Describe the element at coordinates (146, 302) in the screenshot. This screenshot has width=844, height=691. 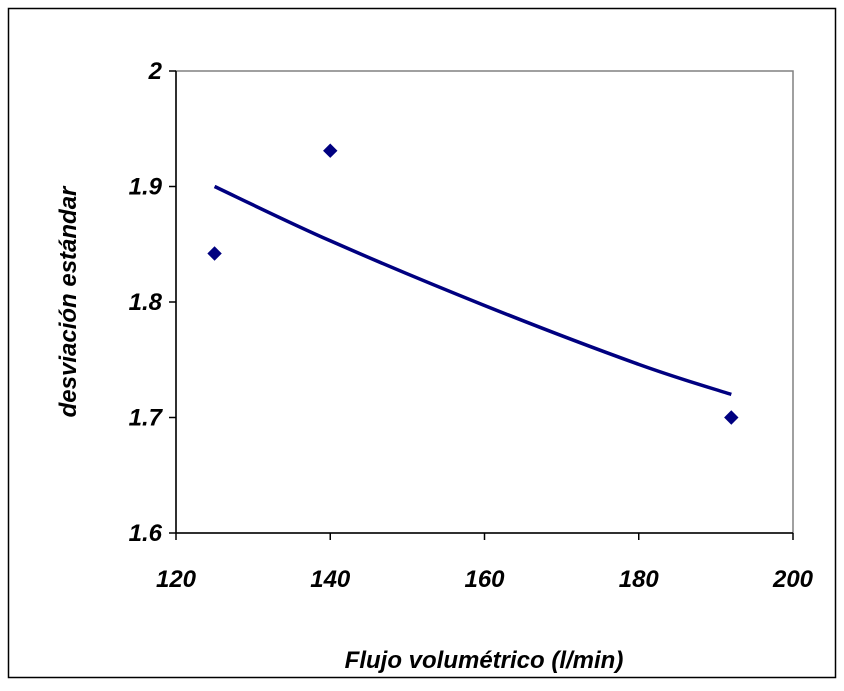
I see `y-tick-label: 1.8` at that location.